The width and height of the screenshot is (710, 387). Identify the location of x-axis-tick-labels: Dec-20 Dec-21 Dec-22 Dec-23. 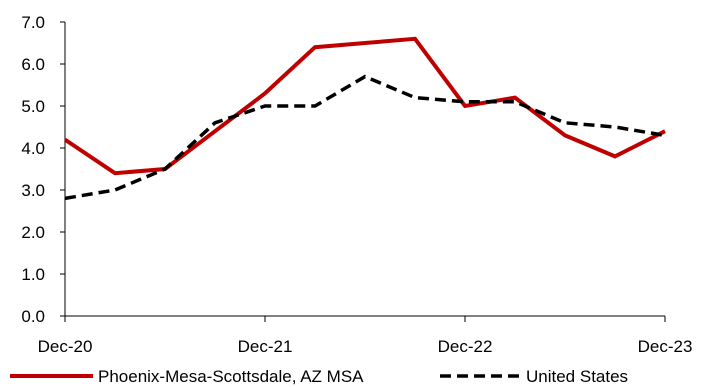
(365, 346).